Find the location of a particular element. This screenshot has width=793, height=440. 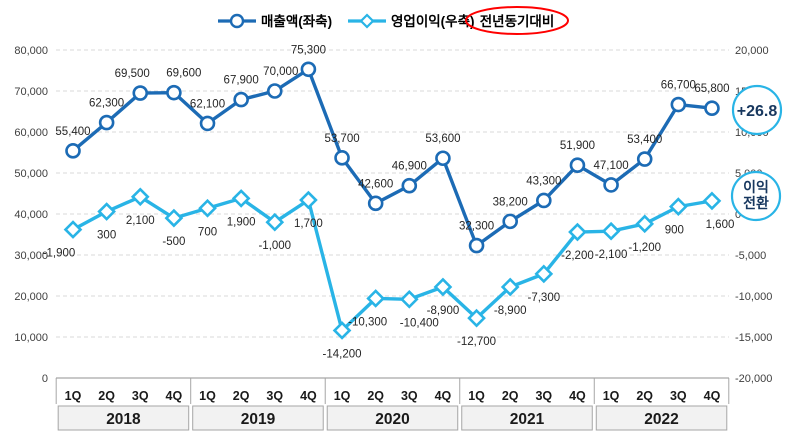

yoy-badge-circle is located at coordinates (757, 110).